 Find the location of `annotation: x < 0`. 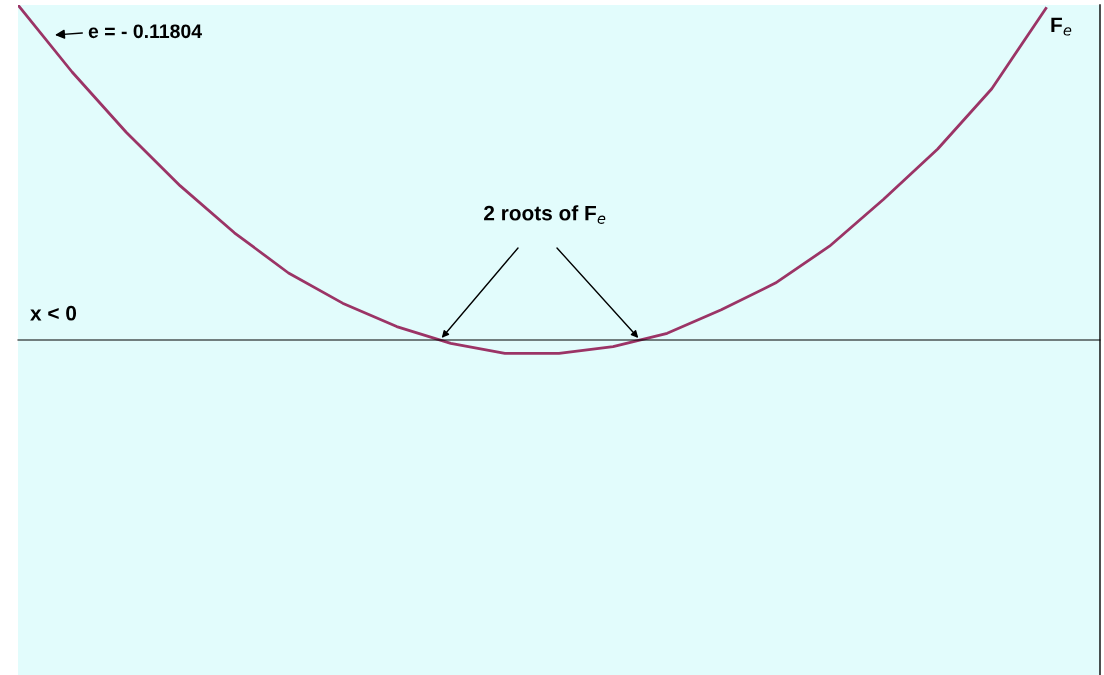

annotation: x < 0 is located at coordinates (53, 313).